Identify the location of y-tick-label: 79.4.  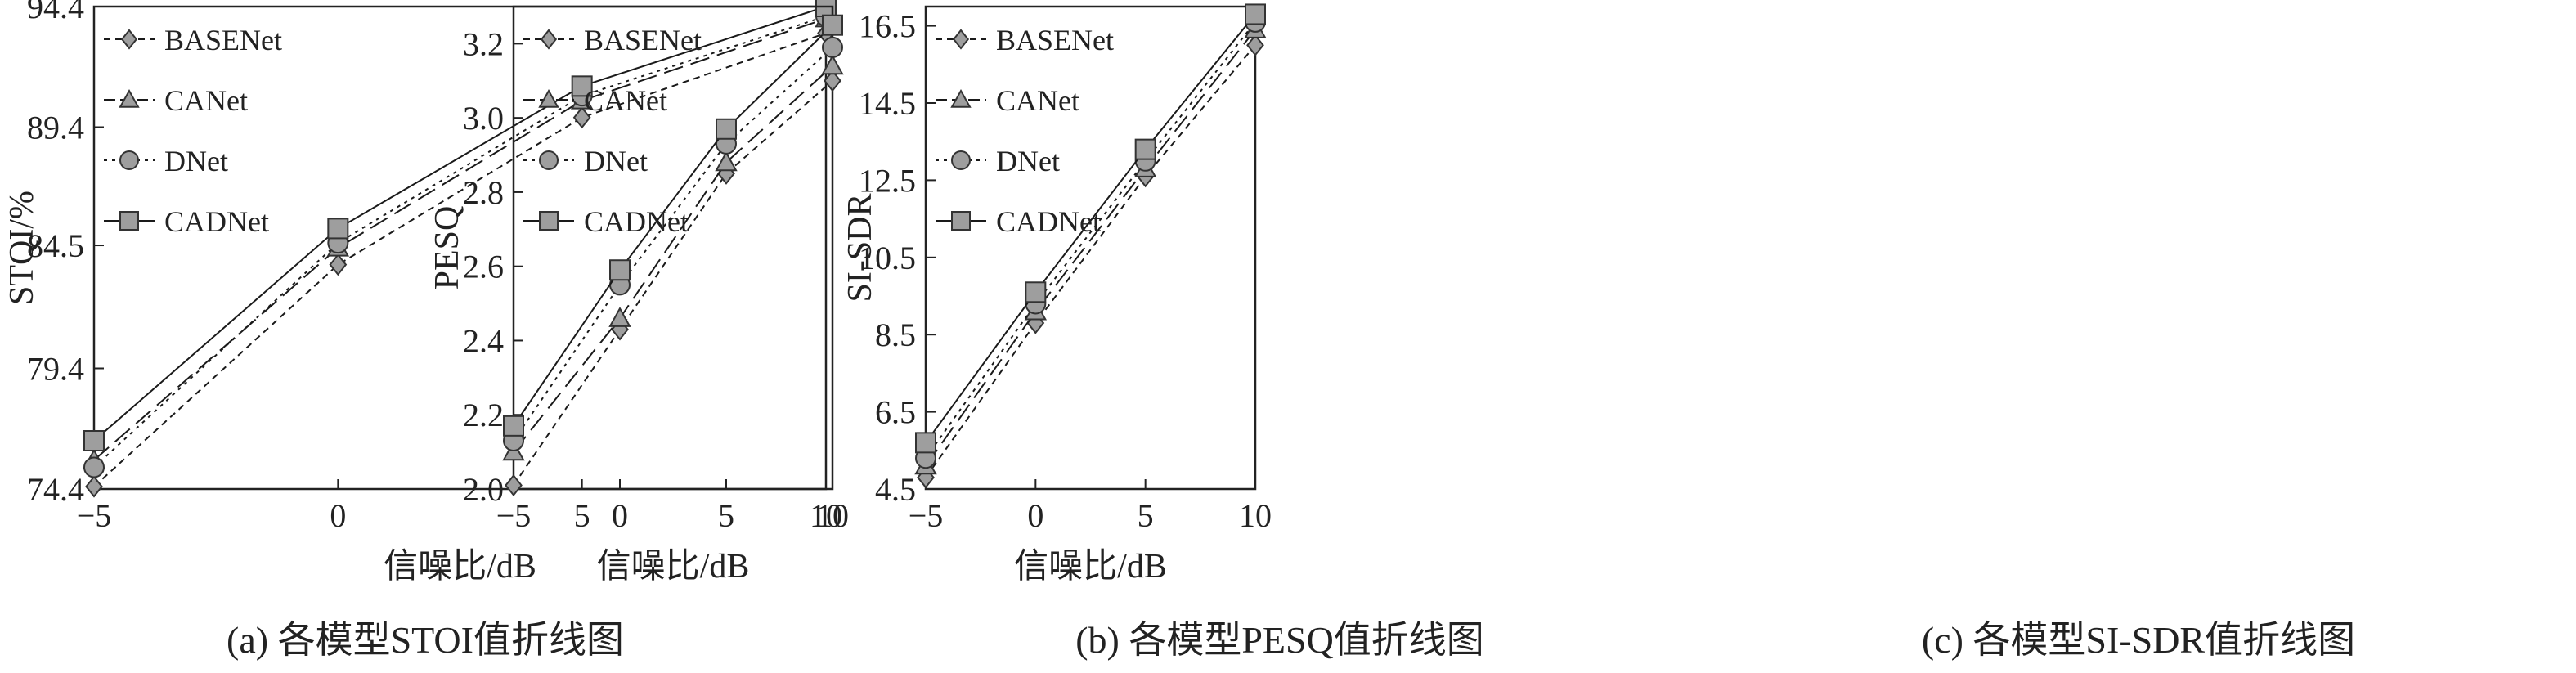
(55, 370).